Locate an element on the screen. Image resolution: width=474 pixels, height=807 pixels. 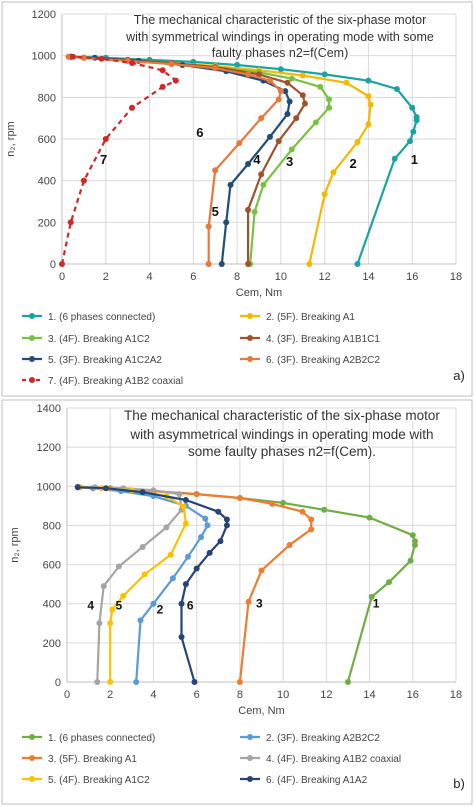
chart-title-line: faulty phases n2=f(Cem) is located at coordinates (280, 53).